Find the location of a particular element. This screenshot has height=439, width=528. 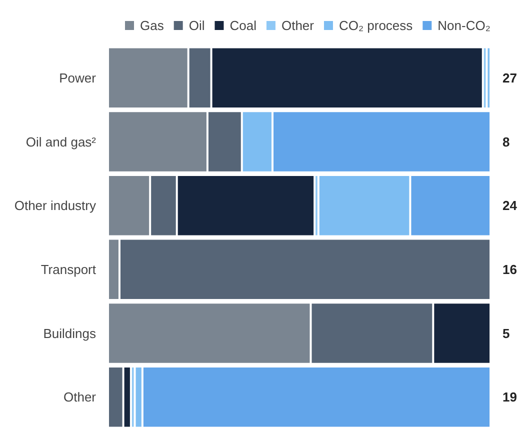

legend-label: Non-CO₂ is located at coordinates (464, 25).